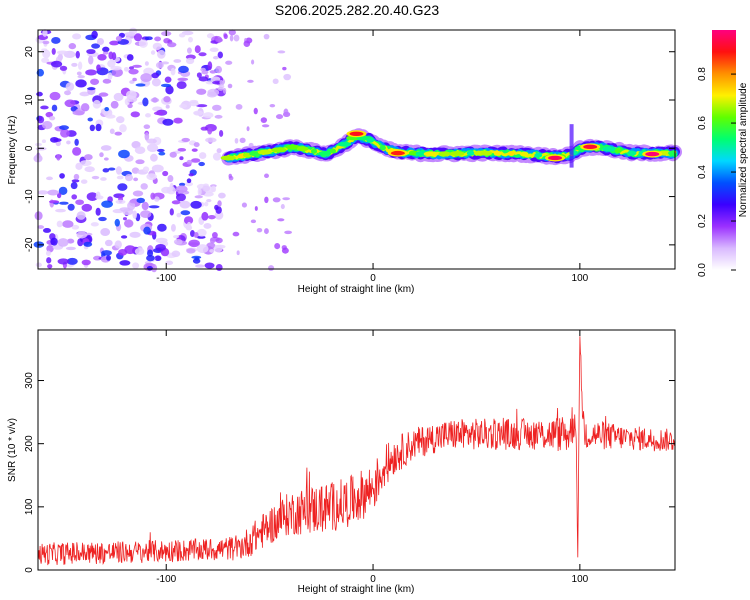 The height and width of the screenshot is (600, 750). Describe the element at coordinates (702, 74) in the screenshot. I see `colorbar-tick-label: 0.8` at that location.